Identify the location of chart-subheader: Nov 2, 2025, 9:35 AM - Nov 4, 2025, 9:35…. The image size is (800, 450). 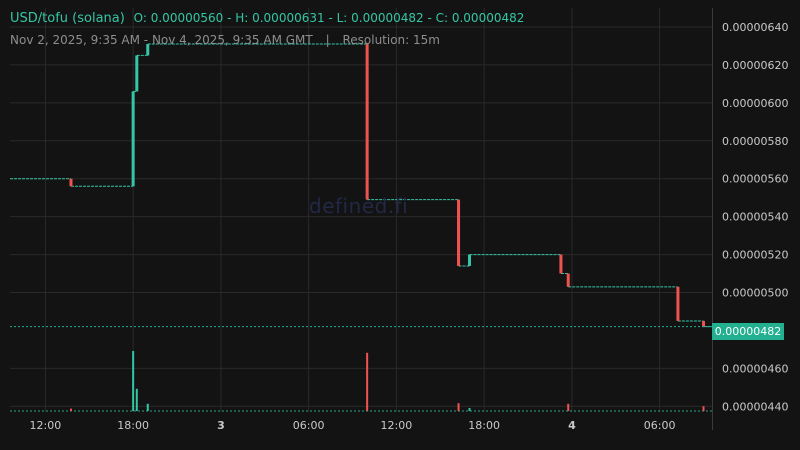
(225, 40).